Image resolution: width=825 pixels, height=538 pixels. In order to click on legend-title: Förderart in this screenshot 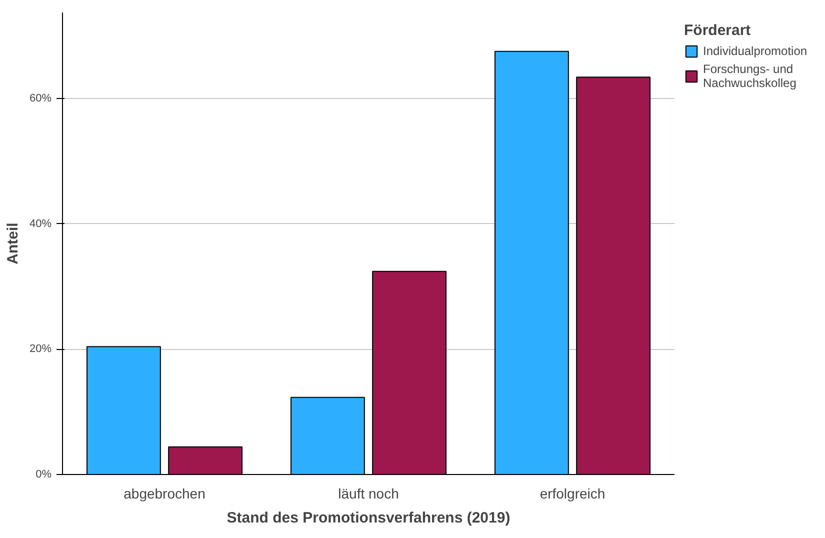, I will do `click(718, 30)`.